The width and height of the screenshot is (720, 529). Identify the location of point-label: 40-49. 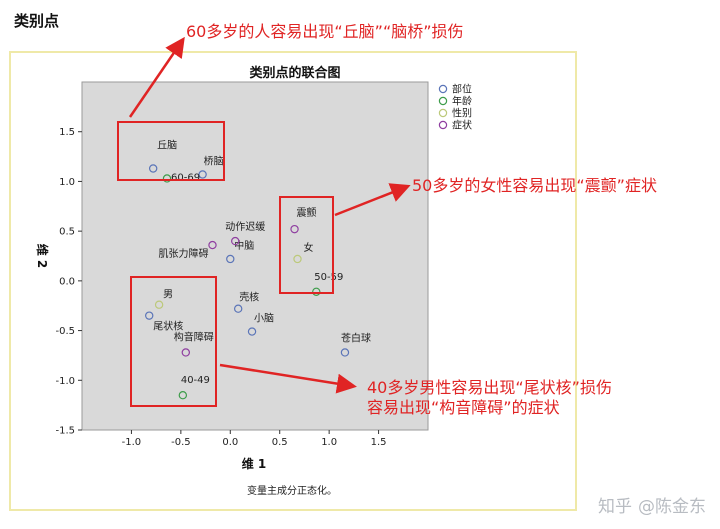
(195, 380).